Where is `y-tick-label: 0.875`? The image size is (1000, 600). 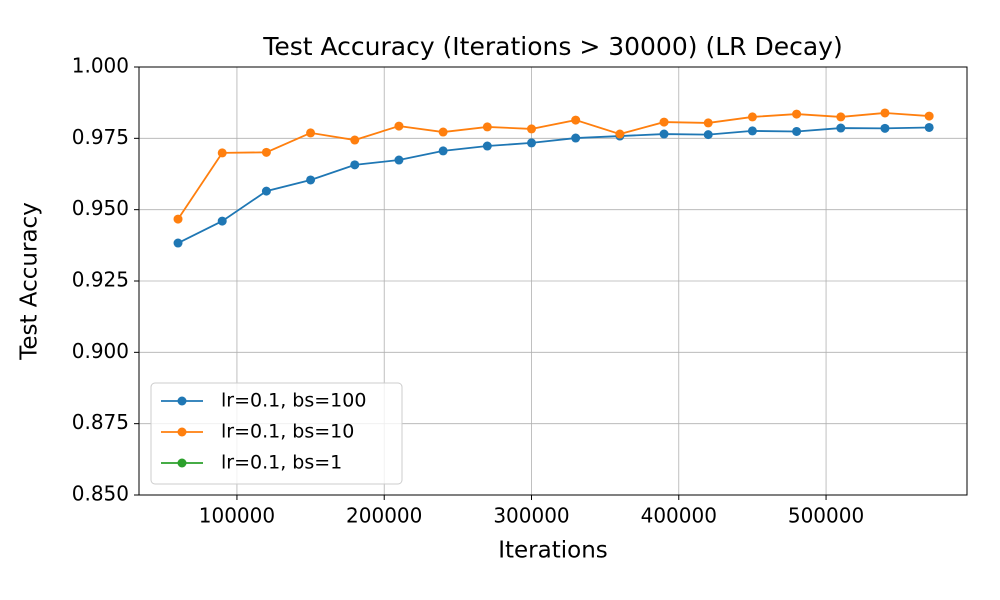
y-tick-label: 0.875 is located at coordinates (100, 422).